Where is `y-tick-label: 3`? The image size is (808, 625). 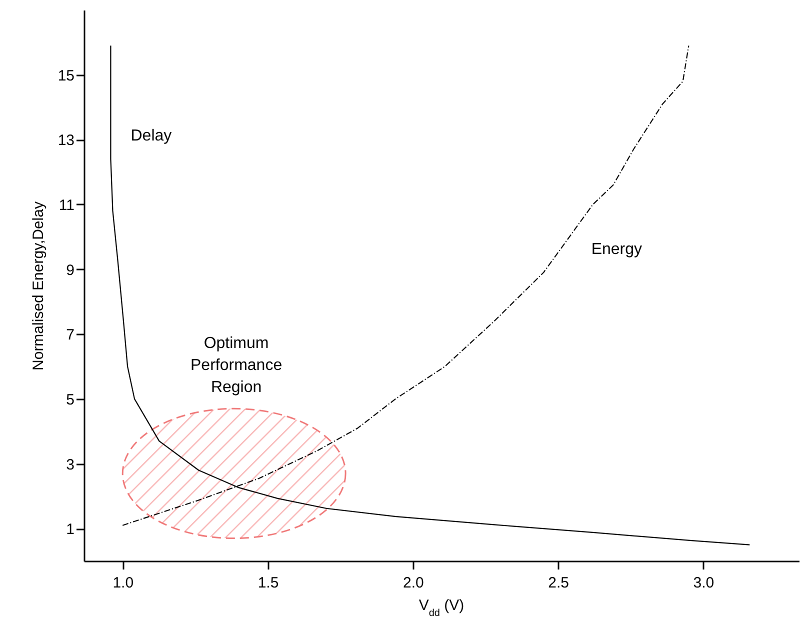
y-tick-label: 3 is located at coordinates (70, 465).